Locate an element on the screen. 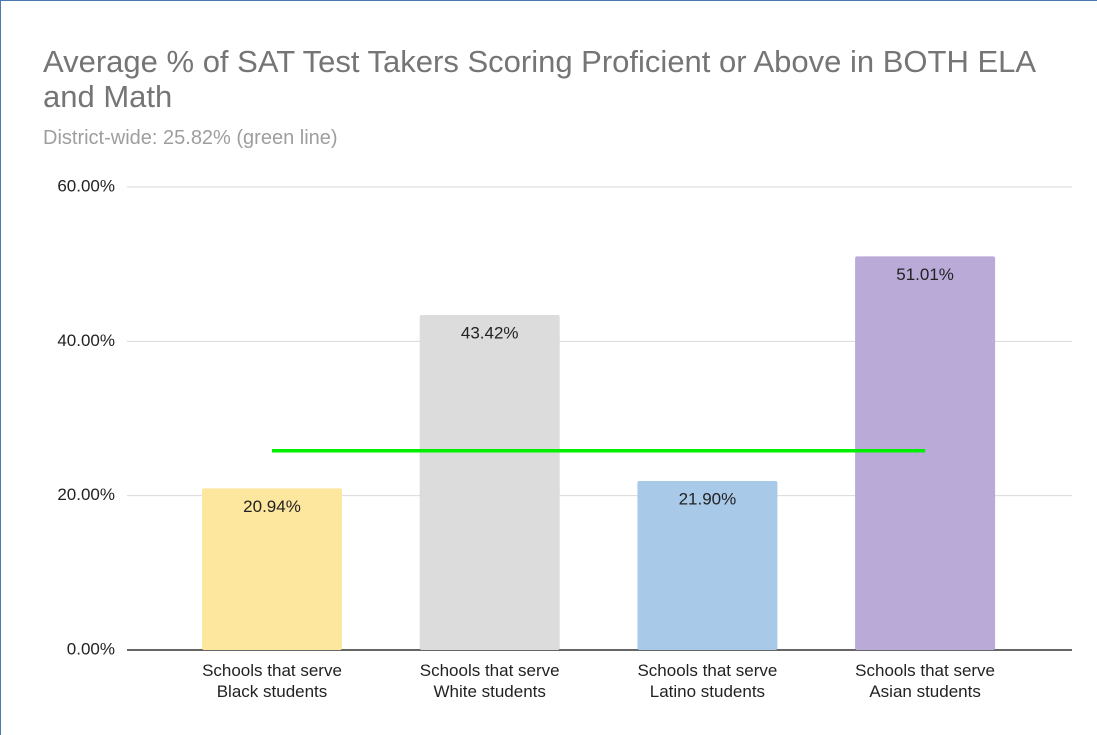  x-tick-label: Schools that serve Black students is located at coordinates (272, 681).